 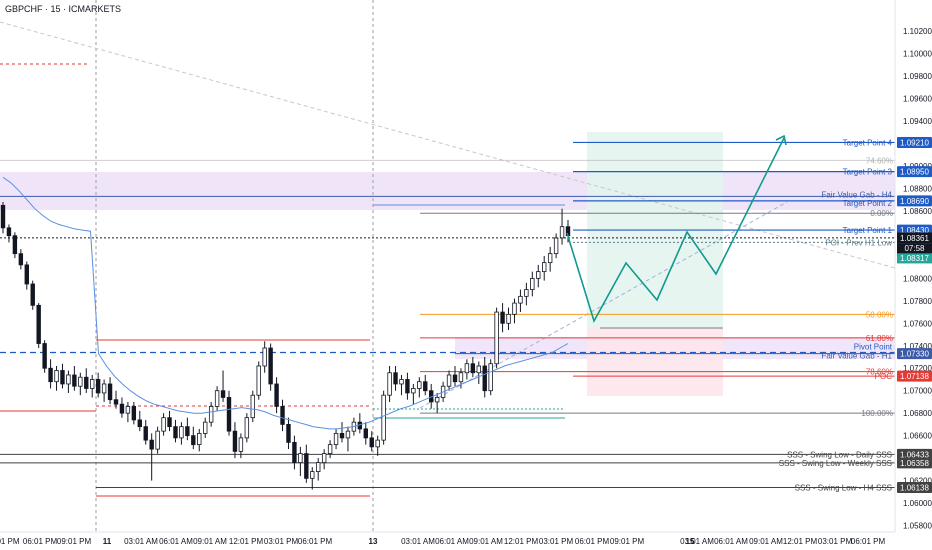 What do you see at coordinates (917, 301) in the screenshot?
I see `price-tick-label: 1.07800` at bounding box center [917, 301].